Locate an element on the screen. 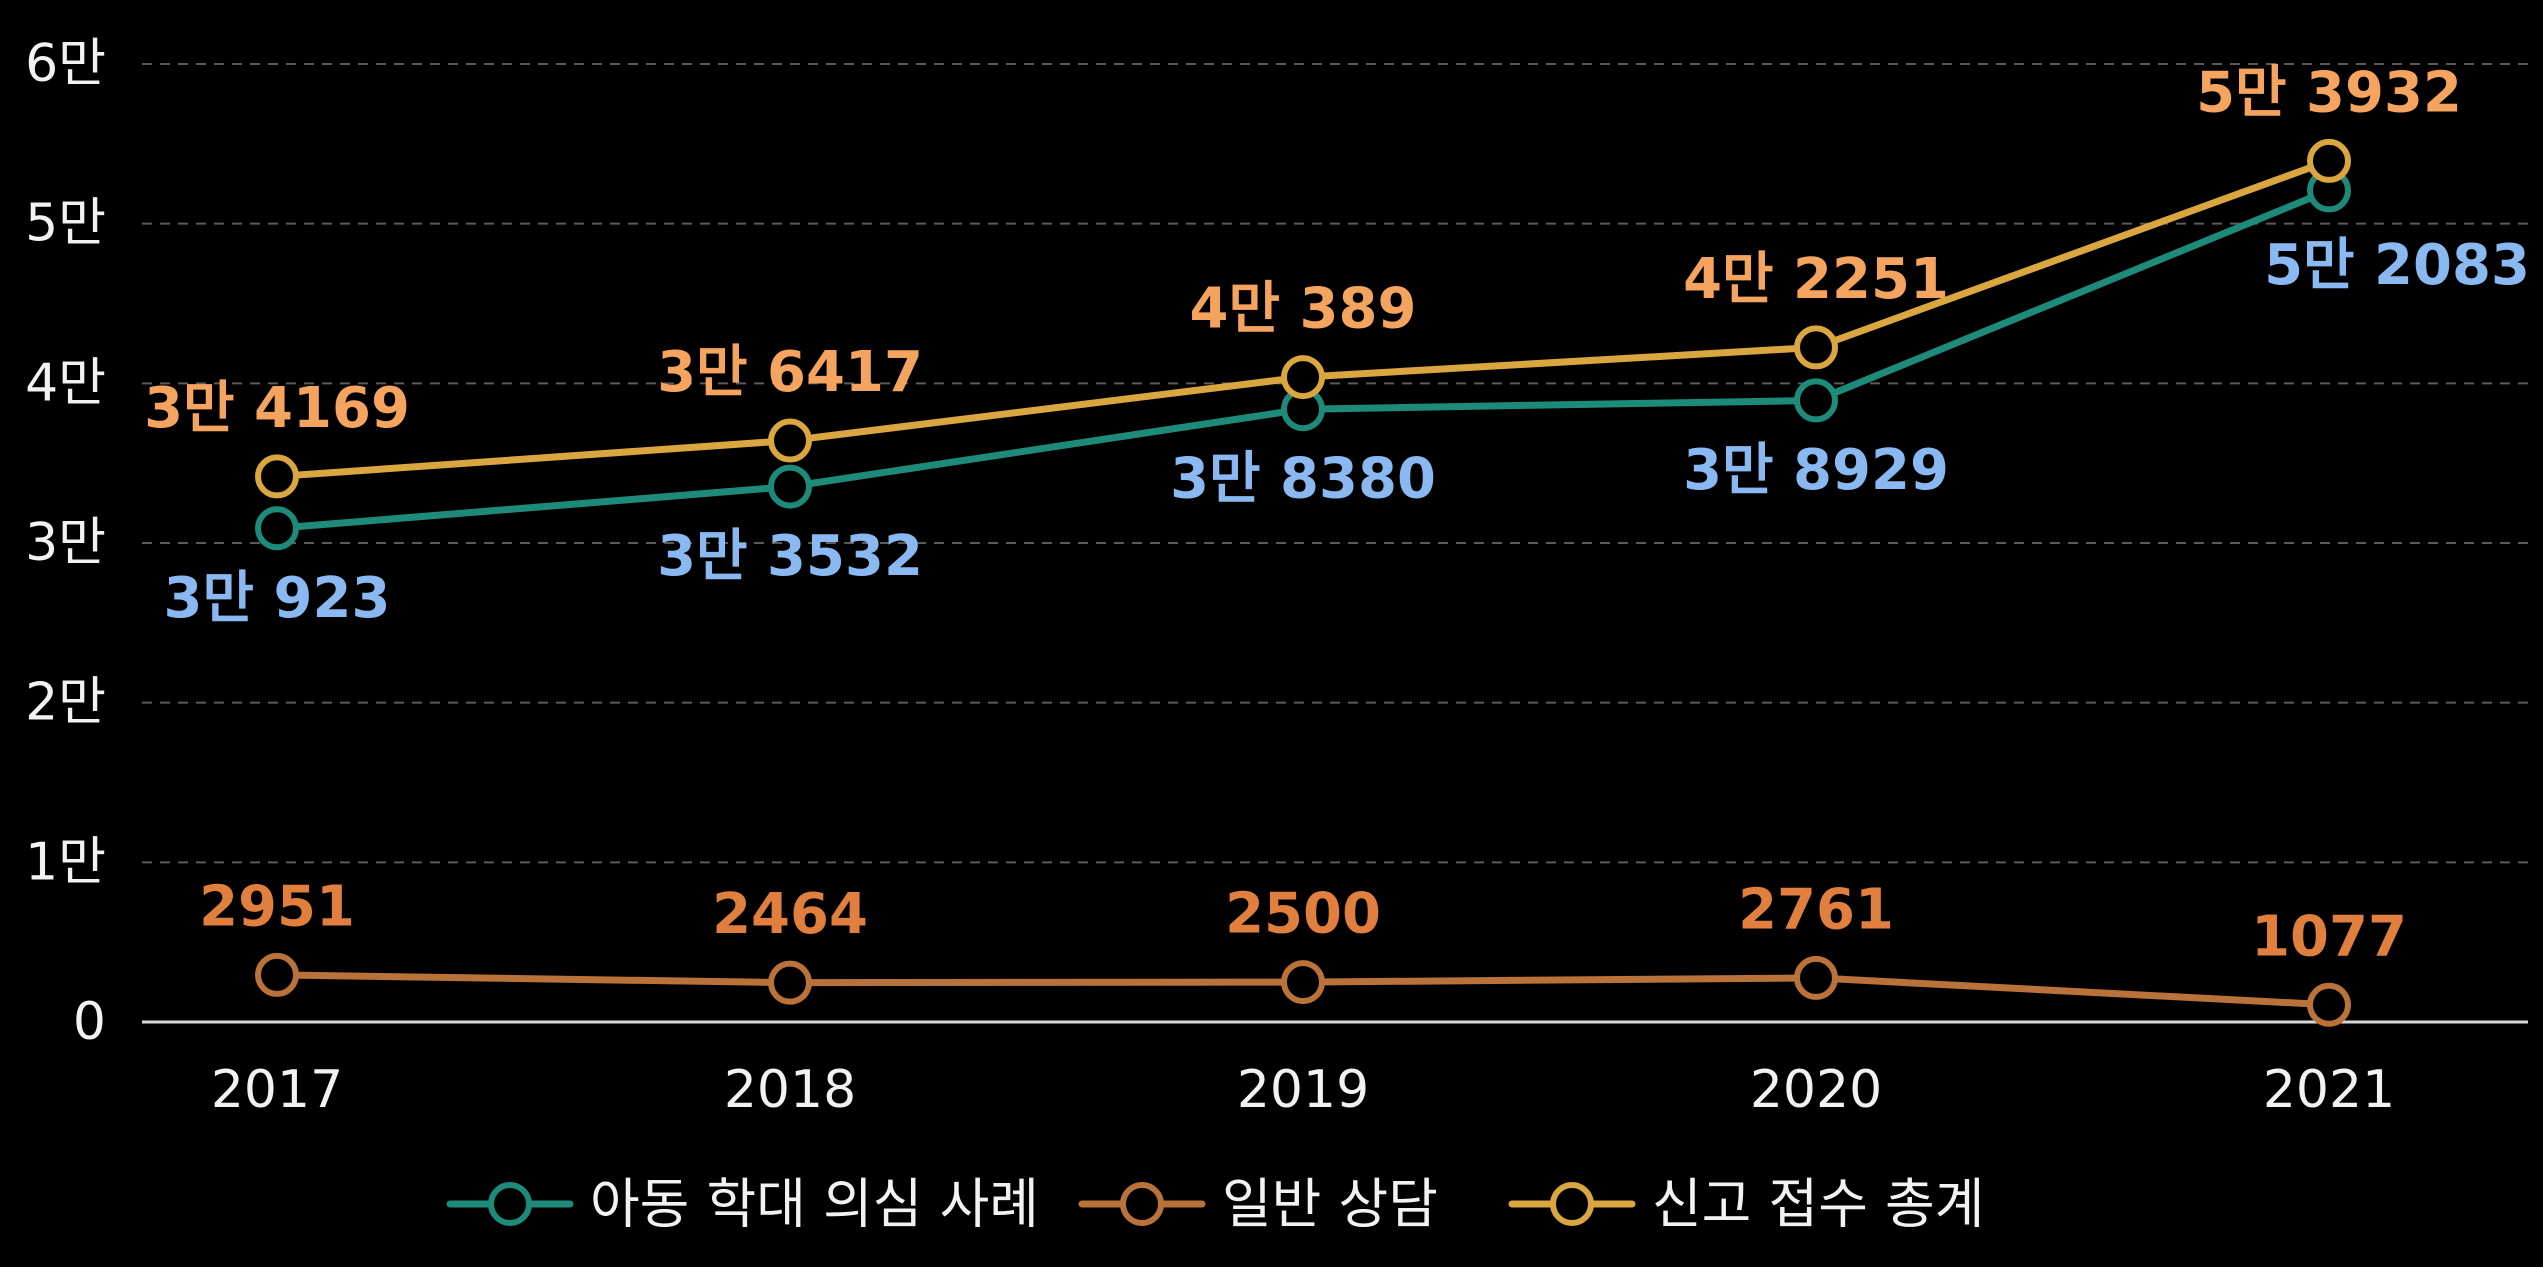 The width and height of the screenshot is (2543, 1267). x-tick-label: 2018 is located at coordinates (790, 1090).